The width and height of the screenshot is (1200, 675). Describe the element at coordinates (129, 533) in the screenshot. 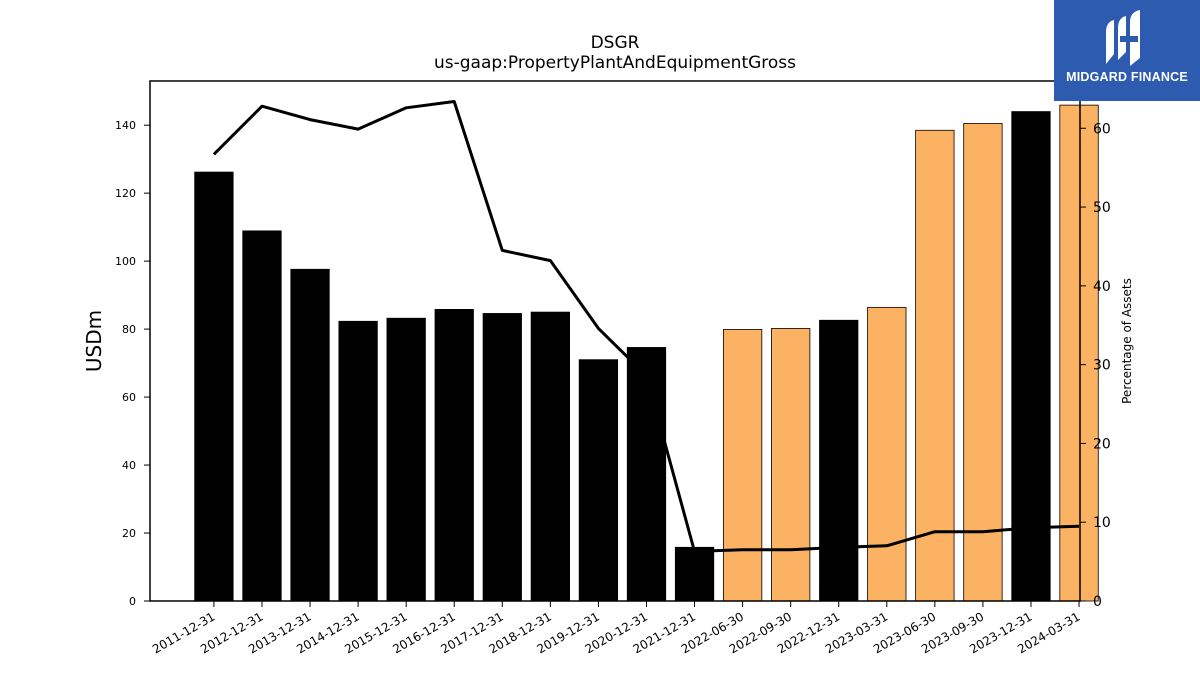

I see `y-tick-label: 20` at that location.